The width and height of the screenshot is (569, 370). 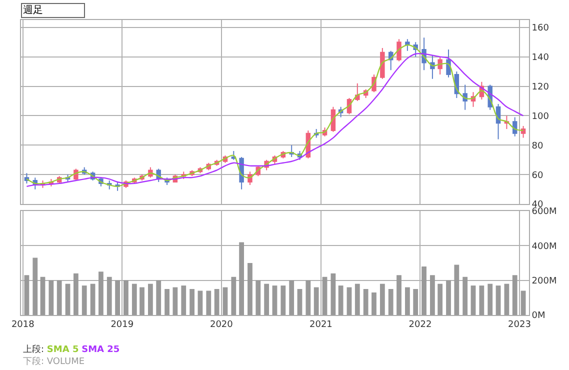 What do you see at coordinates (101, 350) in the screenshot?
I see `text: SMA 25` at bounding box center [101, 350].